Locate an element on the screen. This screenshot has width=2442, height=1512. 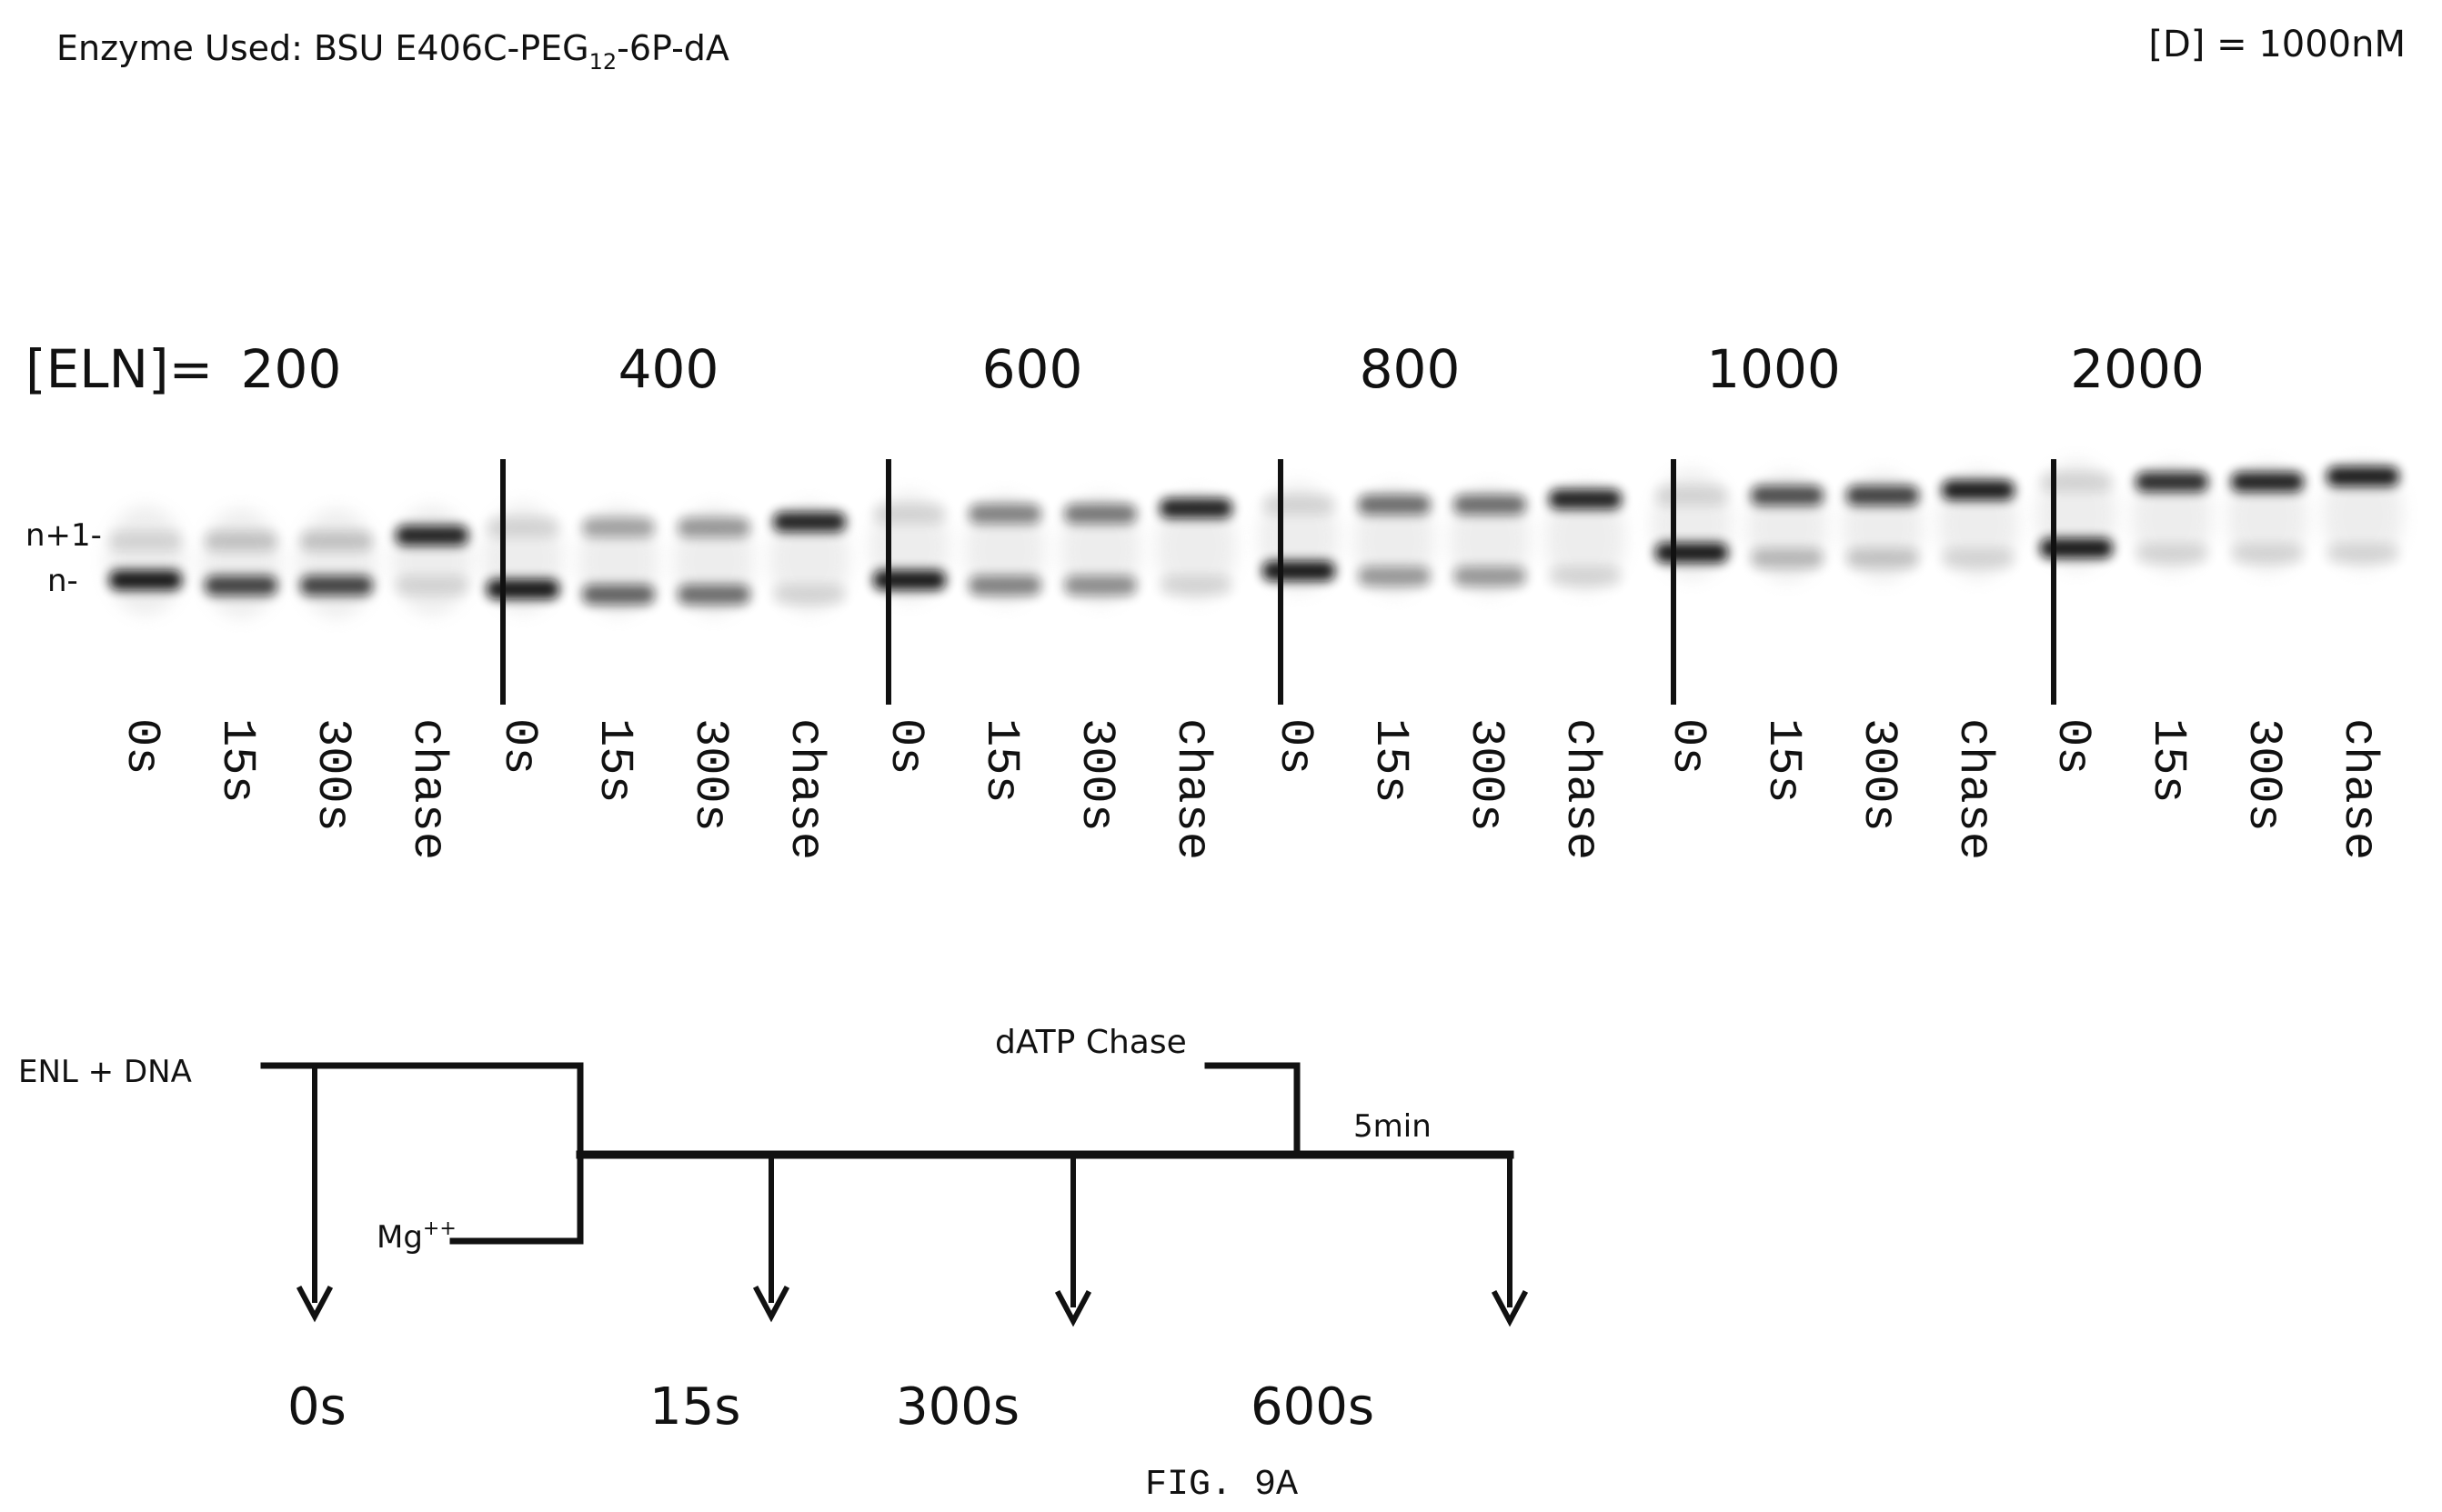
arrow-300s-head is located at coordinates (1073, 1308).